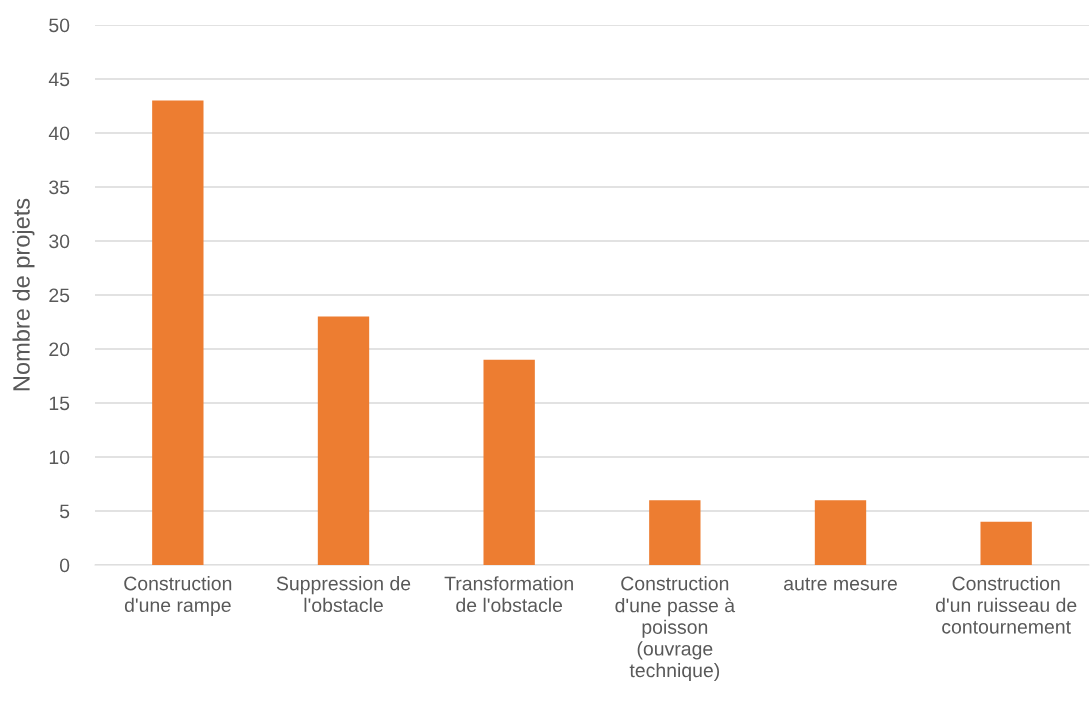 This screenshot has width=1091, height=724. I want to click on y-tick-label: 45, so click(59, 79).